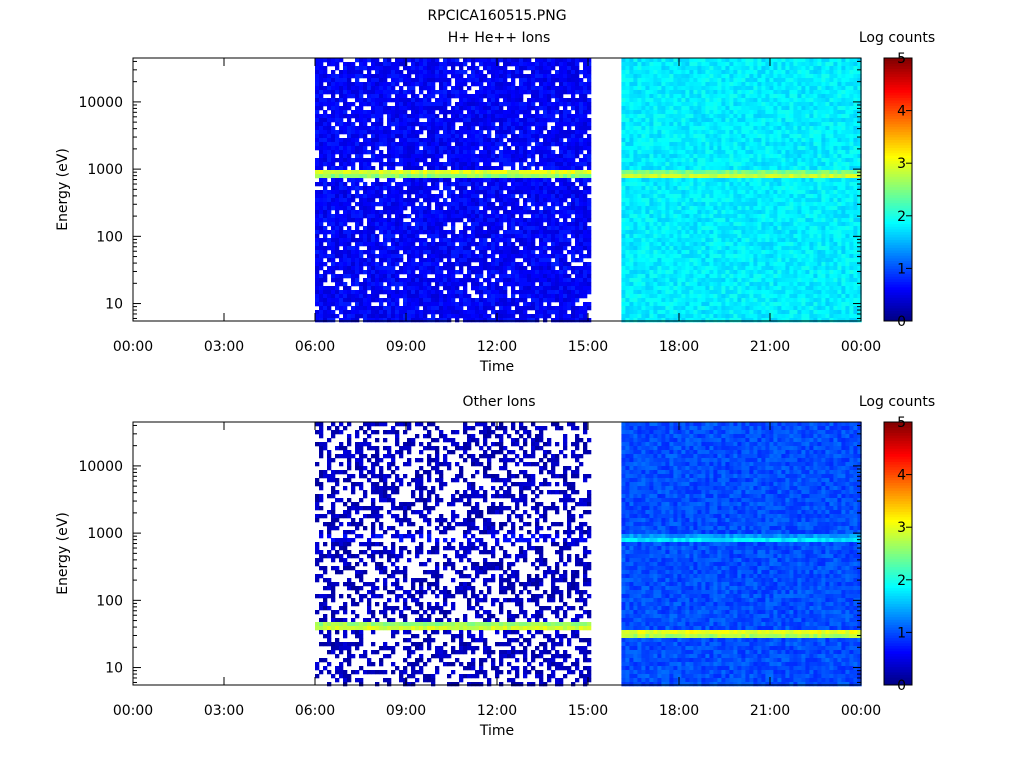  I want to click on figure-title: RPCICA160515.PNG, so click(496, 16).